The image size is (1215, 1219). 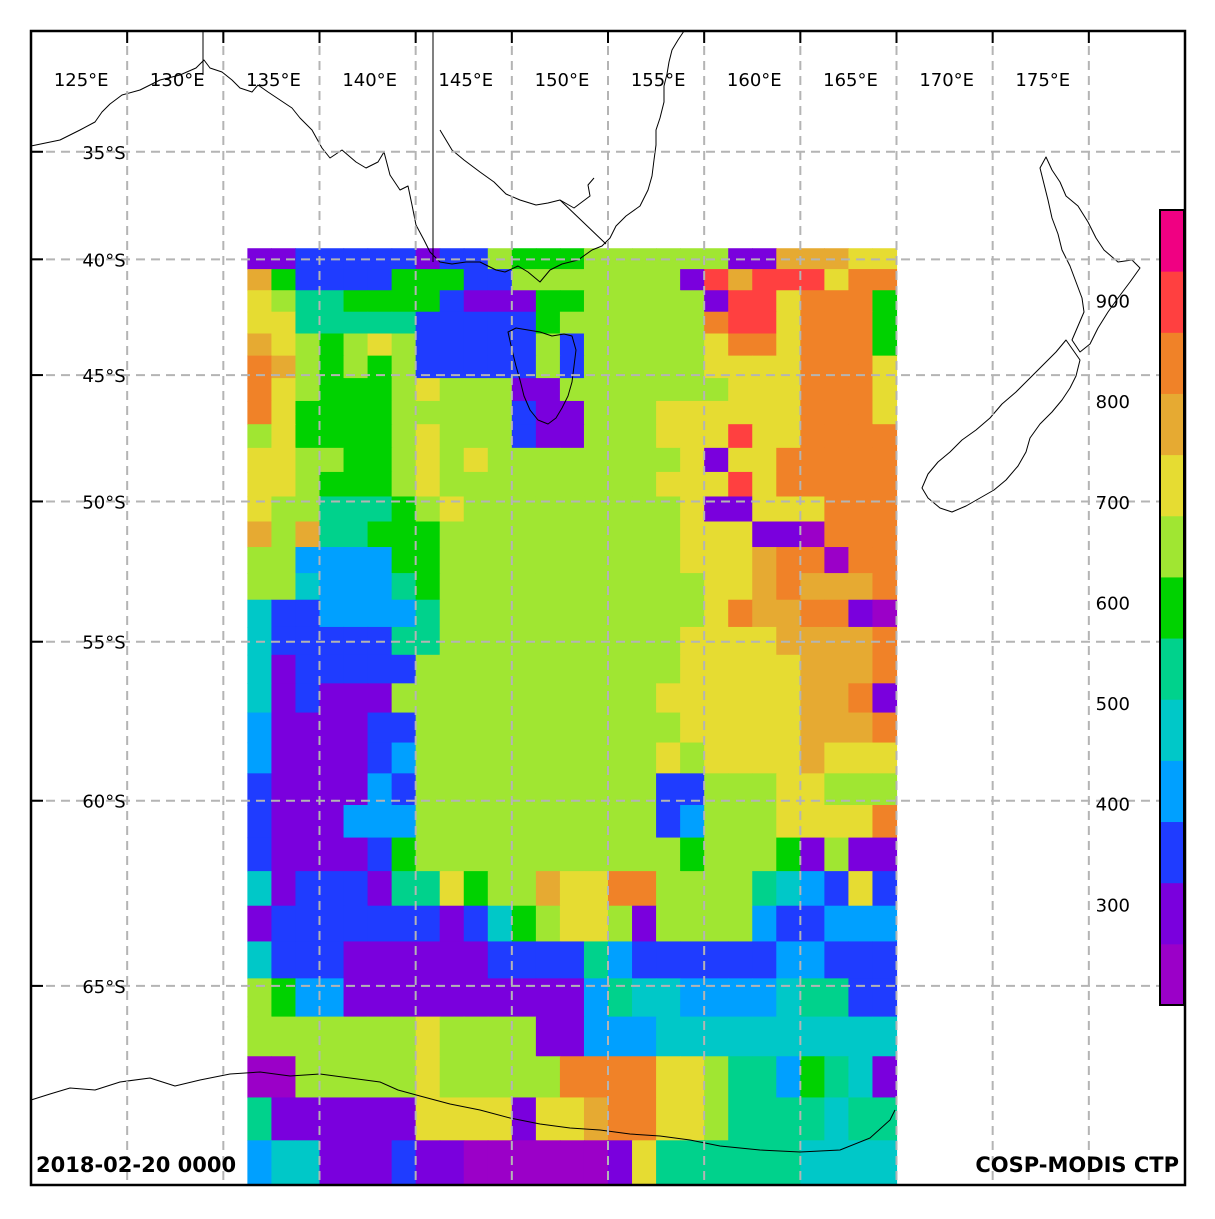 I want to click on x-tick-label: 130°E, so click(x=177, y=80).